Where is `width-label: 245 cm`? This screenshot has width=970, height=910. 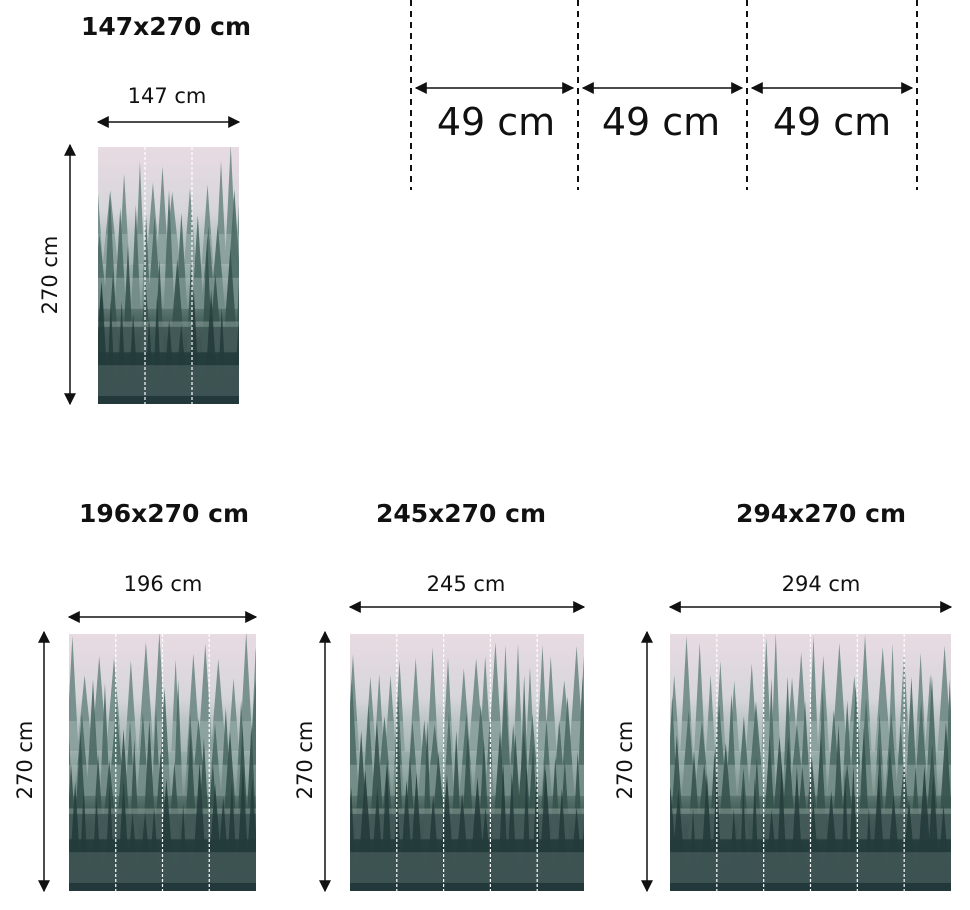 width-label: 245 cm is located at coordinates (466, 584).